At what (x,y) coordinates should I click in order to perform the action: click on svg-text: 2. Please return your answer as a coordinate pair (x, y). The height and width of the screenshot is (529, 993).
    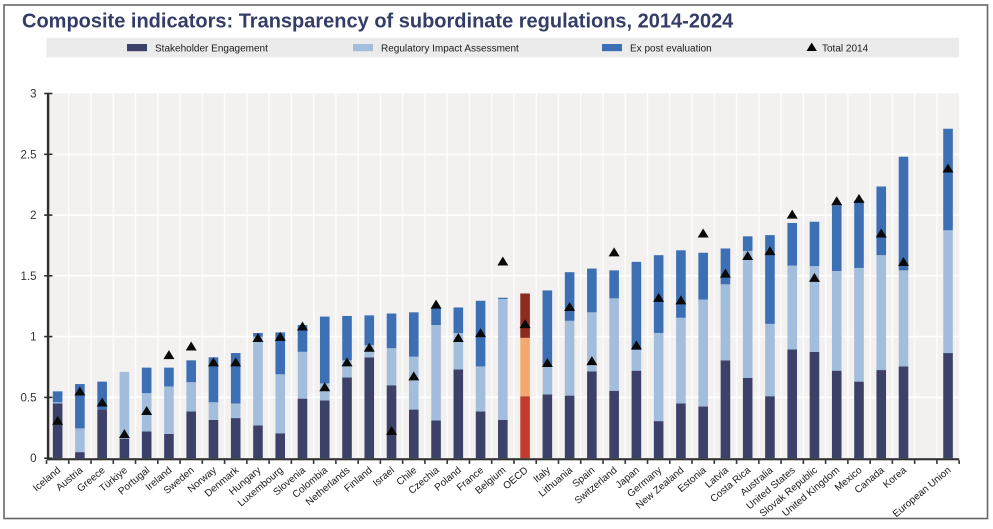
    Looking at the image, I should click on (33, 216).